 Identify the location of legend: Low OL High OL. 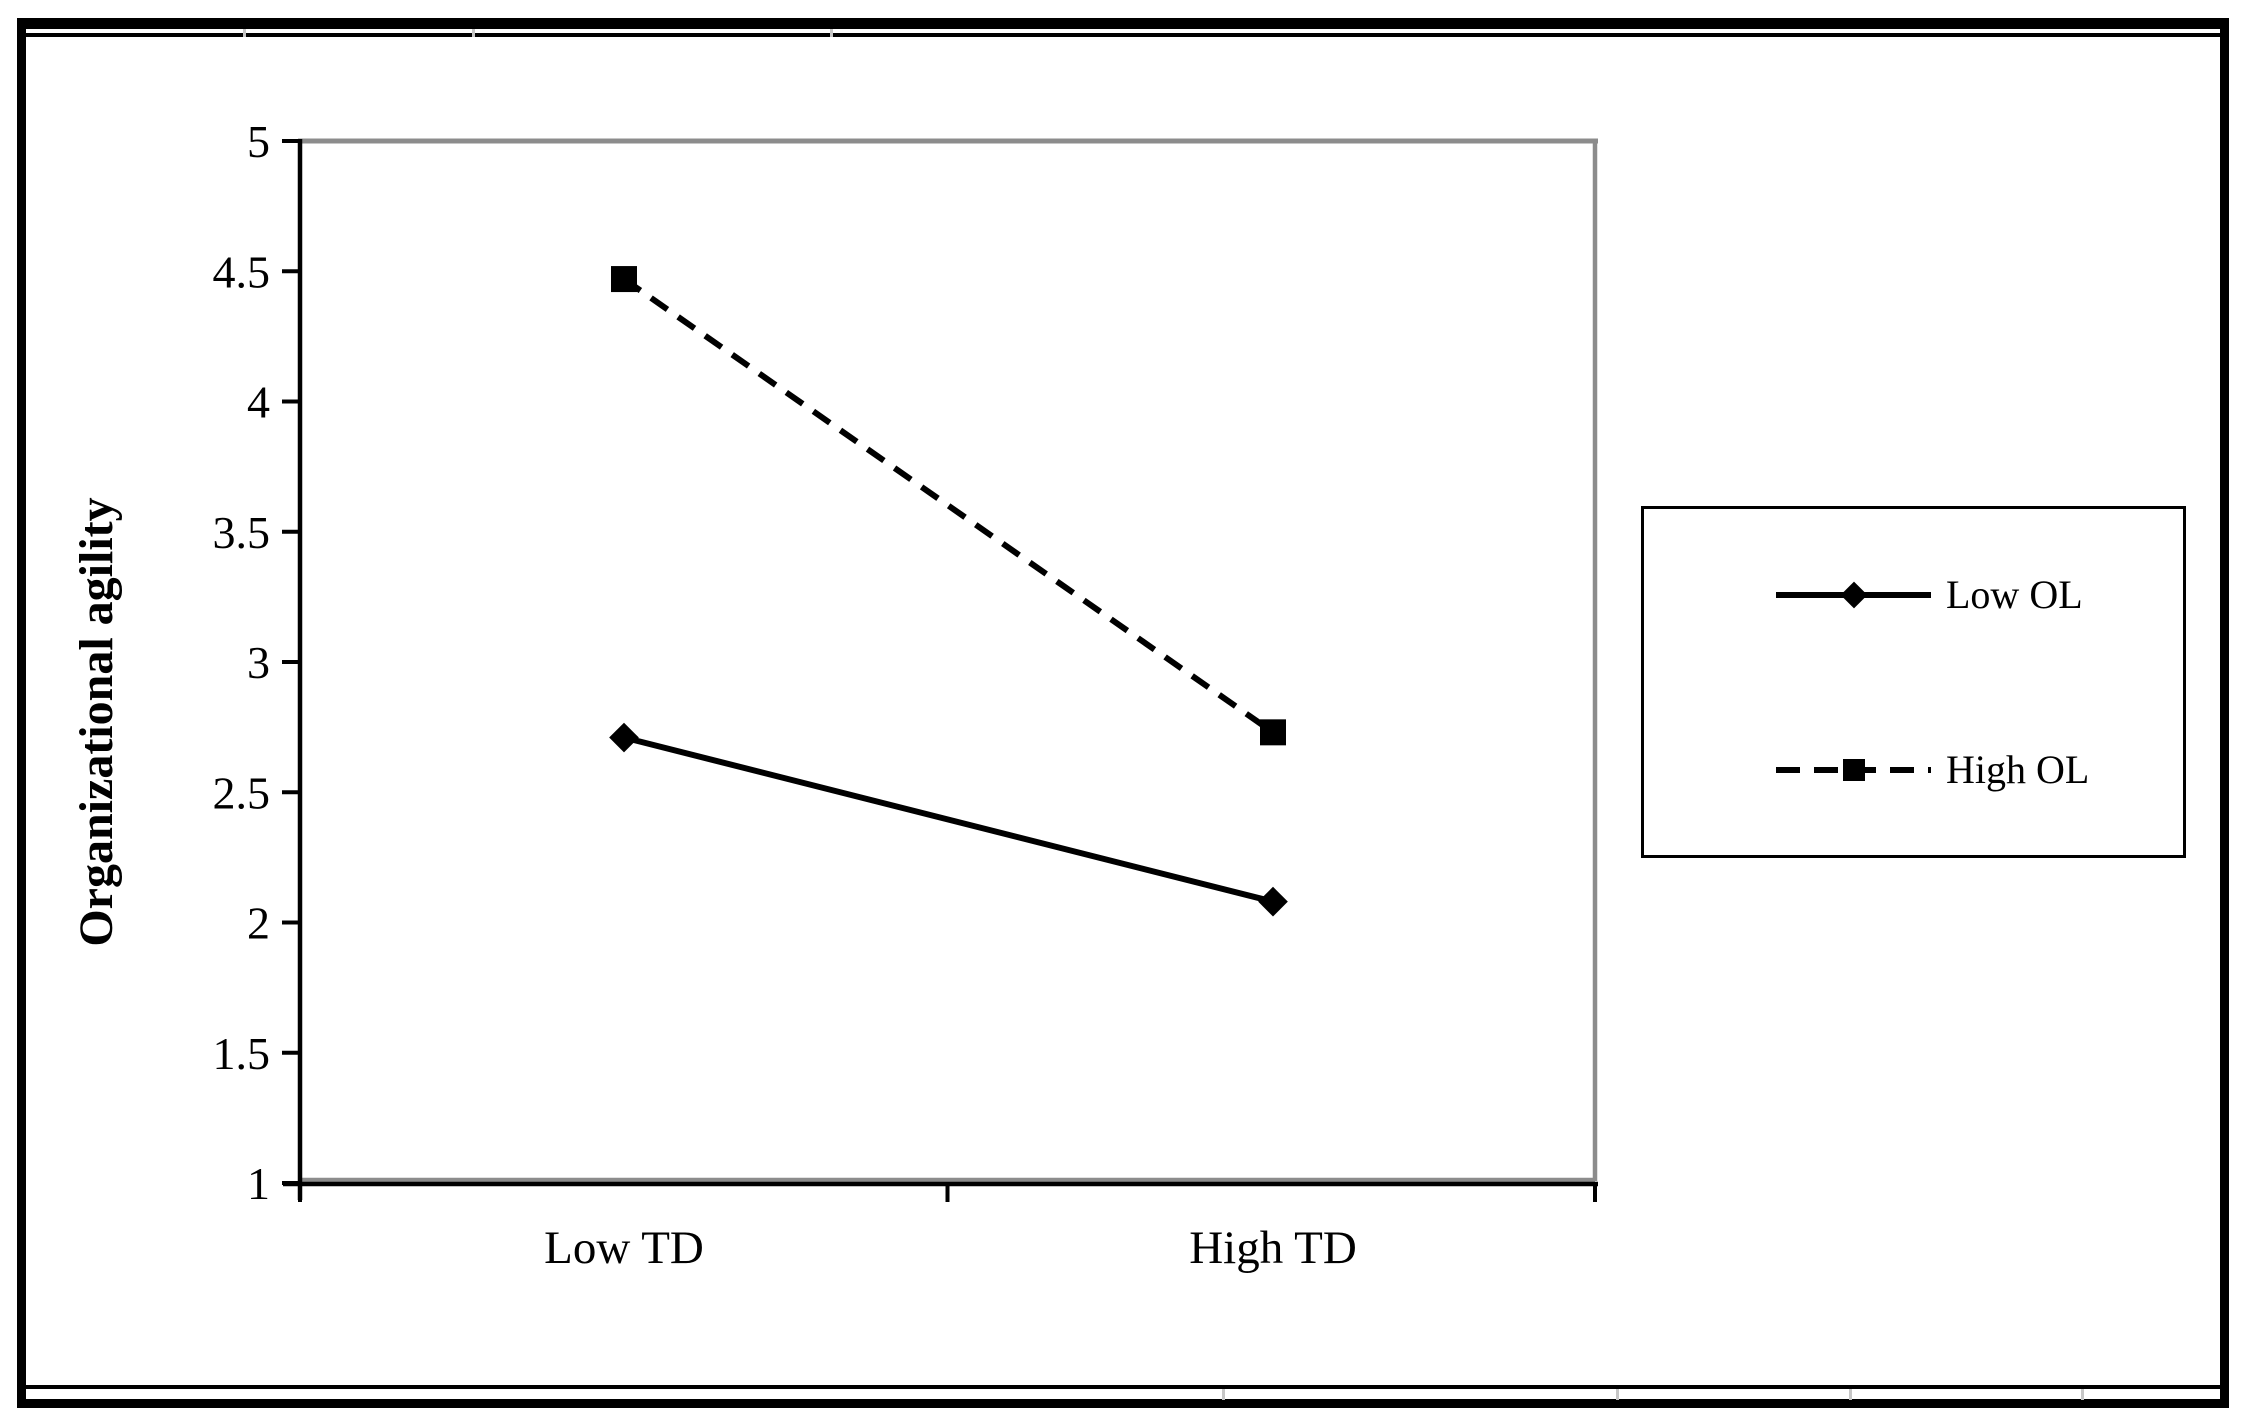
(1913, 682).